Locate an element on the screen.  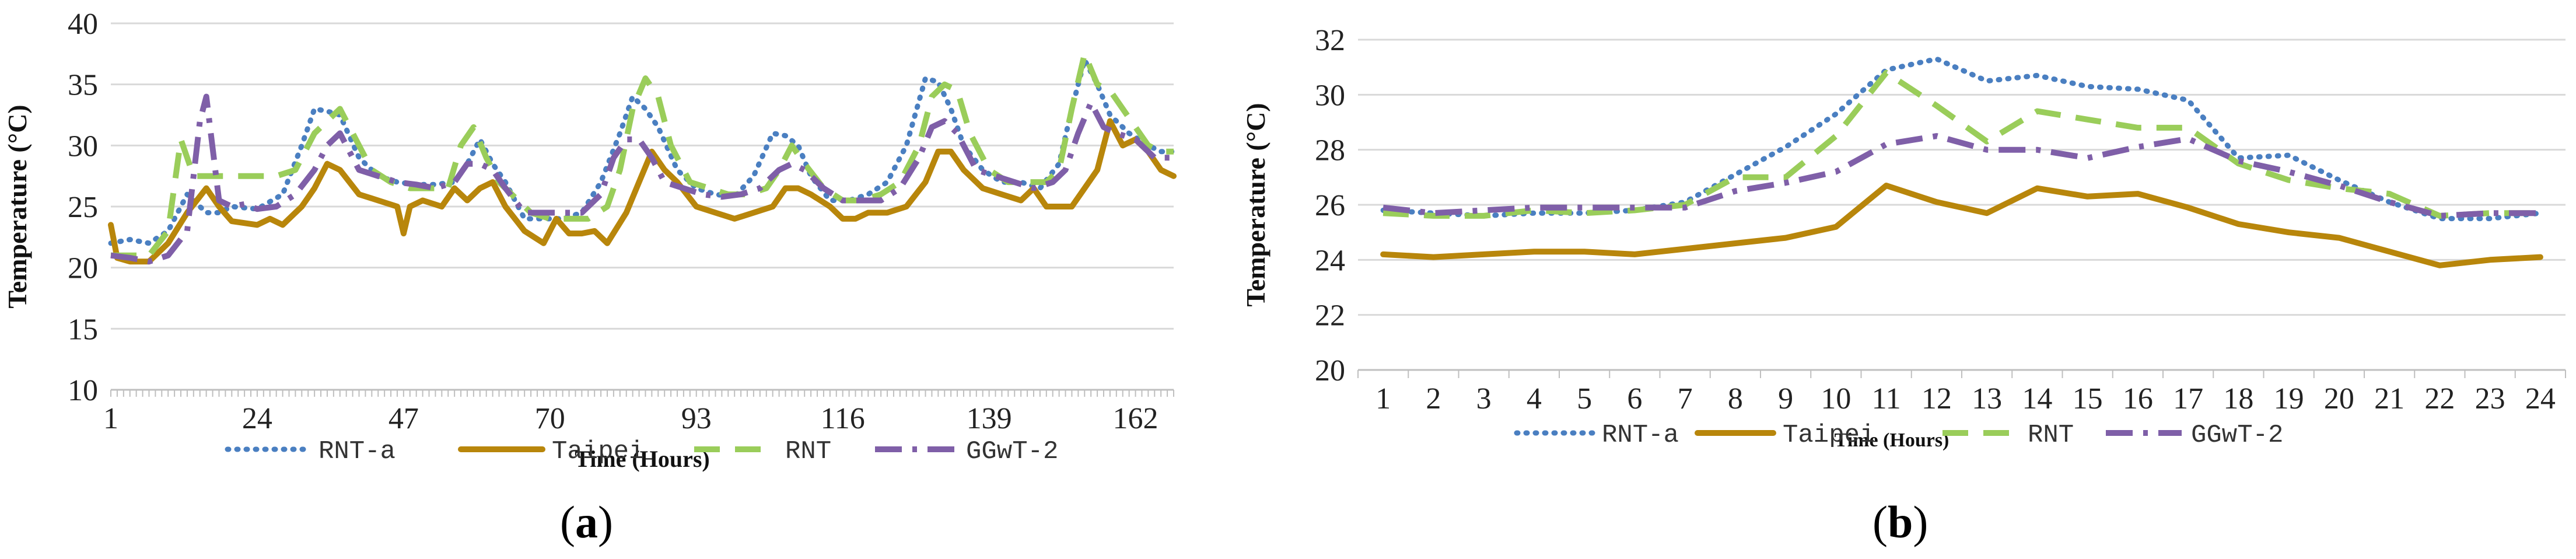
chart-a-xtick-label: 116 is located at coordinates (843, 418).